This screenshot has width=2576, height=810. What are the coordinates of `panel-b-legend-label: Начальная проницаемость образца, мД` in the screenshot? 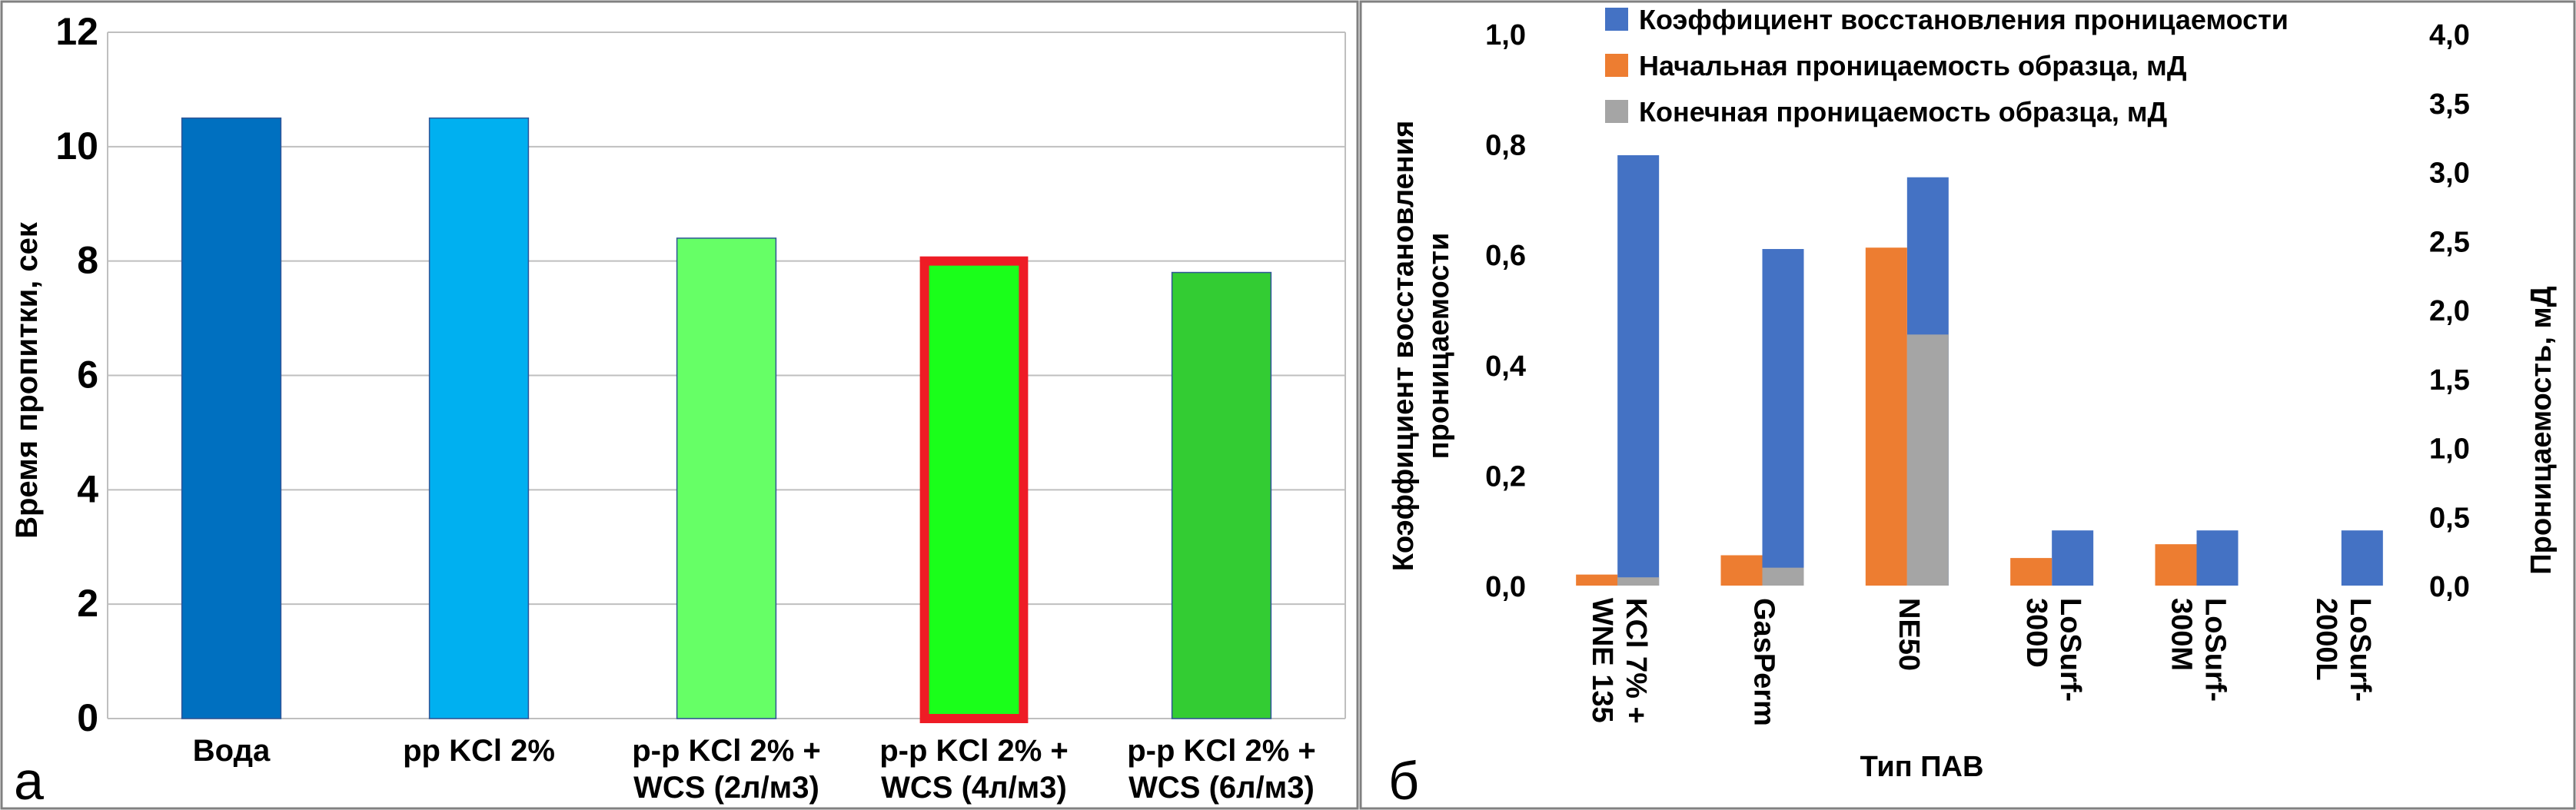 It's located at (1912, 65).